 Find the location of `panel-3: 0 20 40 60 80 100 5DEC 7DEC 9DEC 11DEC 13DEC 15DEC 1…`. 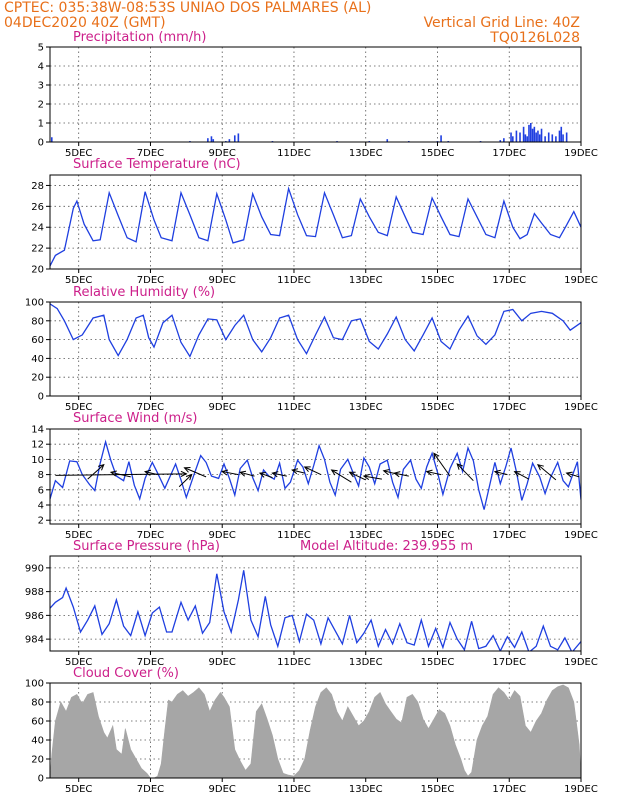

panel-3: 0 20 40 60 80 100 5DEC 7DEC 9DEC 11DEC 13DEC 15DEC 1… is located at coordinates (311, 349).